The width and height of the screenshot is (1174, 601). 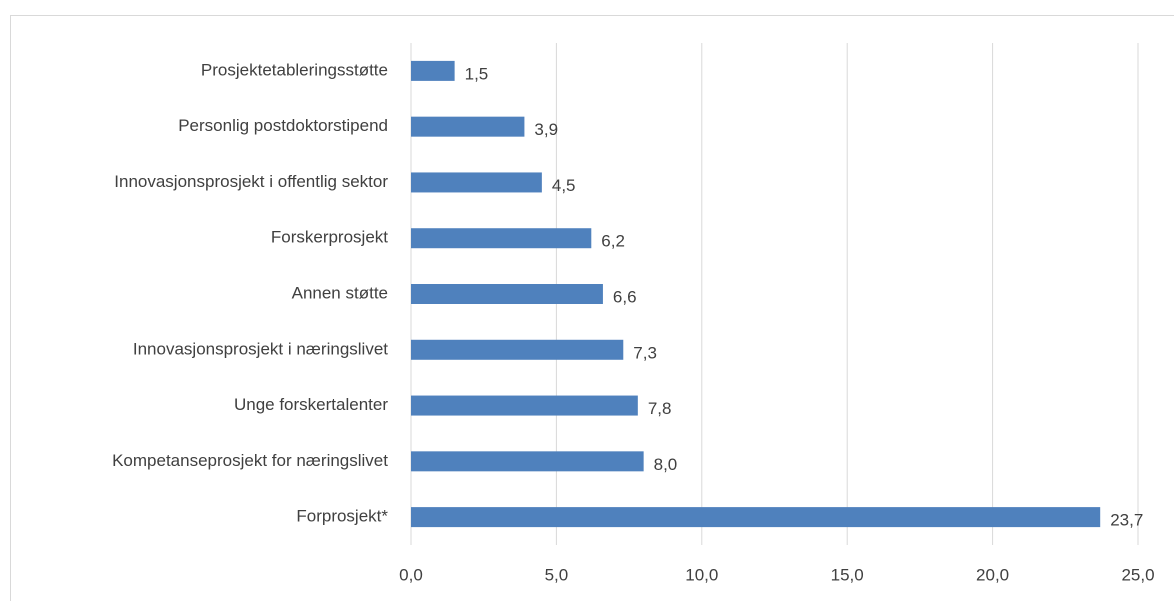 I want to click on data-label: 6,6, so click(x=625, y=296).